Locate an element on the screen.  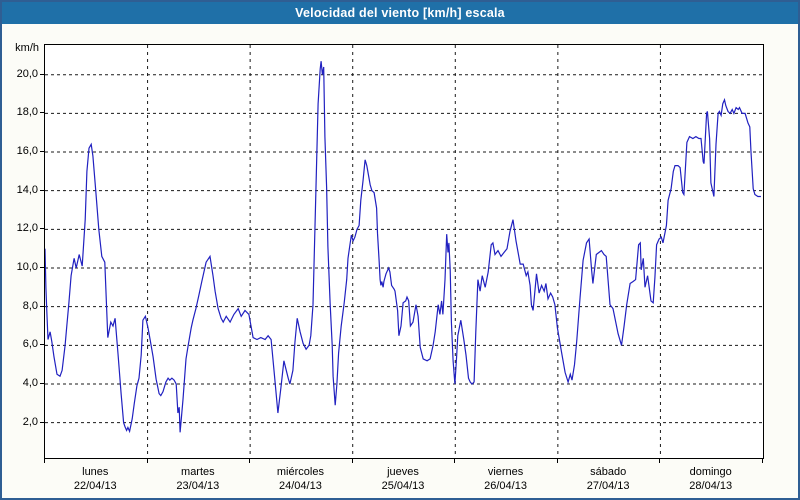
day-name: domingo is located at coordinates (710, 472).